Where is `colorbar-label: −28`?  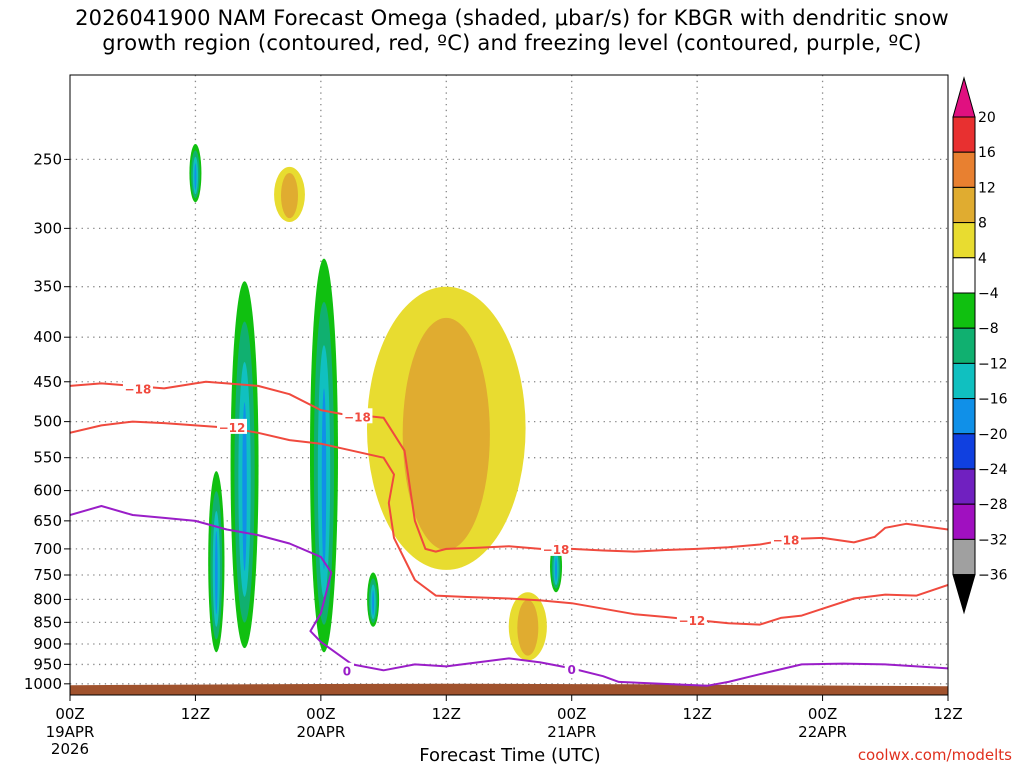
colorbar-label: −28 is located at coordinates (993, 505).